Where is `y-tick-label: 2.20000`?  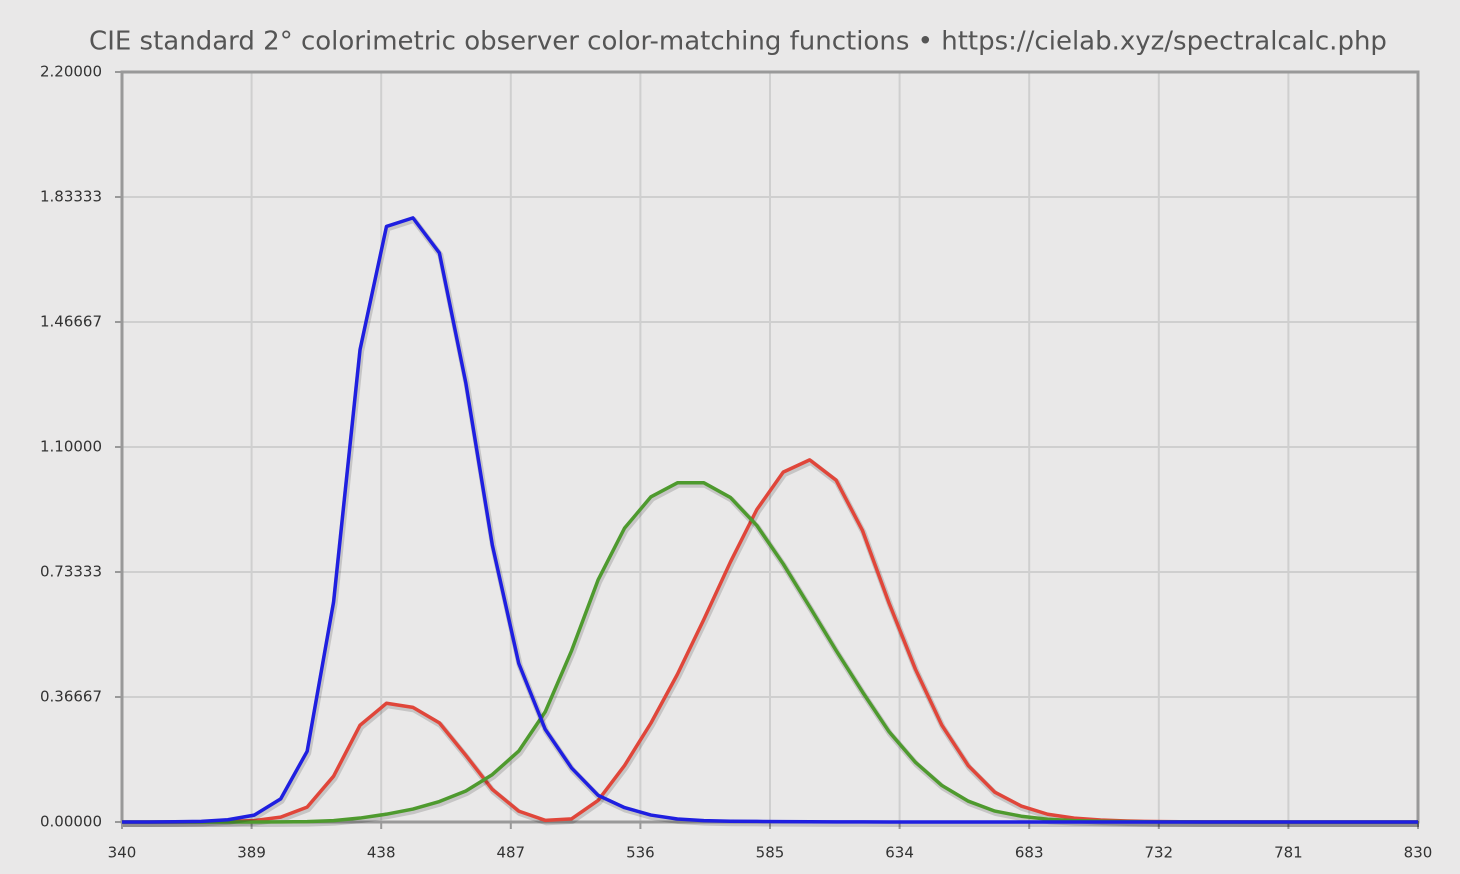 y-tick-label: 2.20000 is located at coordinates (71, 72).